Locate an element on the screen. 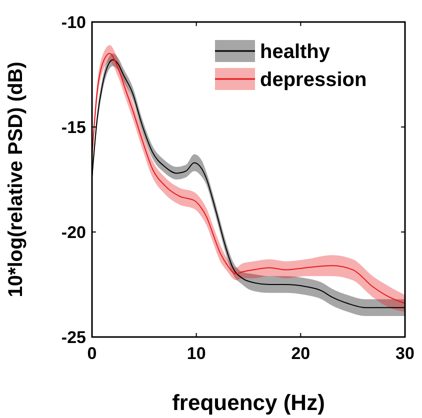 The height and width of the screenshot is (418, 422). y-tick-label: -15 is located at coordinates (73, 127).